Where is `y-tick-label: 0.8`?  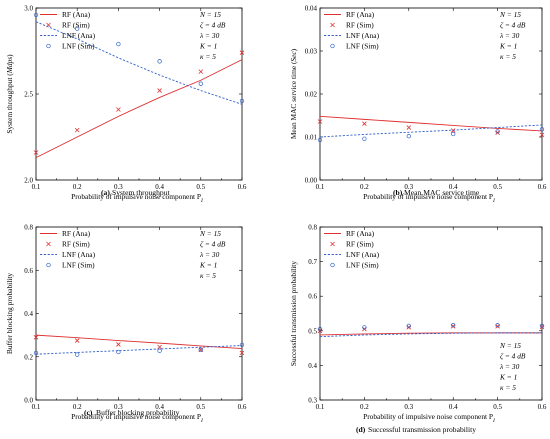 y-tick-label: 0.8 is located at coordinates (312, 228).